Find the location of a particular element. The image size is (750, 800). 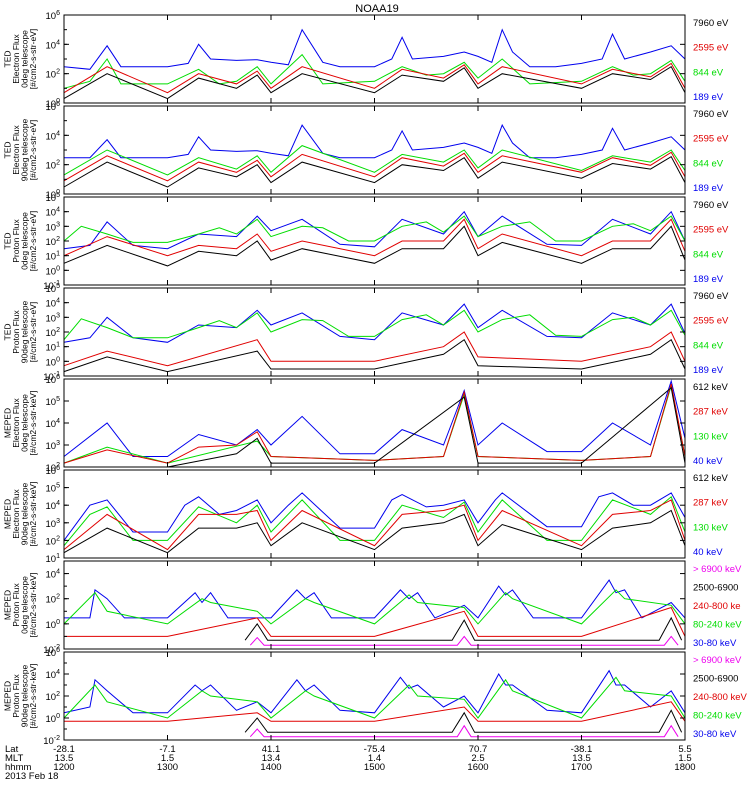

panel-2-series-red is located at coordinates (374, 166).